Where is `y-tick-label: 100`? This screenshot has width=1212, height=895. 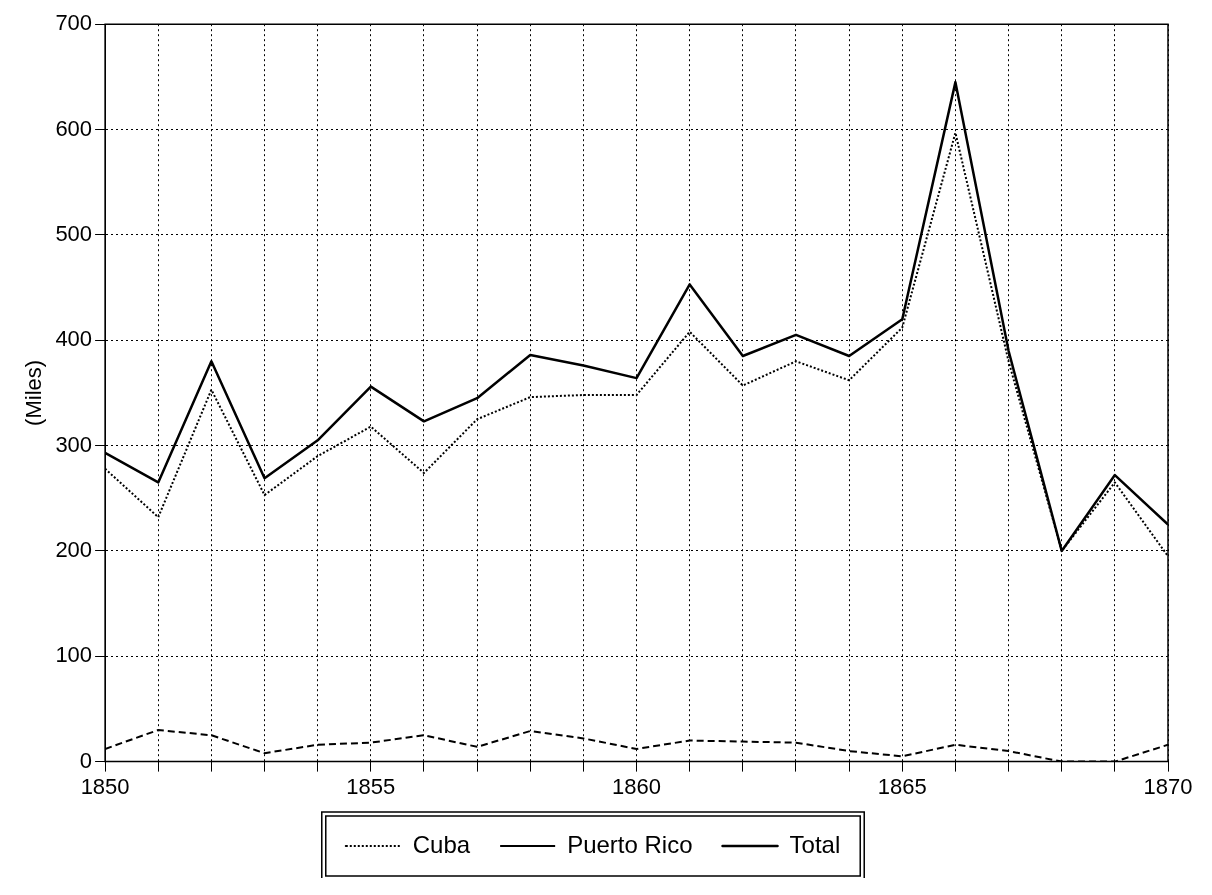 y-tick-label: 100 is located at coordinates (74, 655).